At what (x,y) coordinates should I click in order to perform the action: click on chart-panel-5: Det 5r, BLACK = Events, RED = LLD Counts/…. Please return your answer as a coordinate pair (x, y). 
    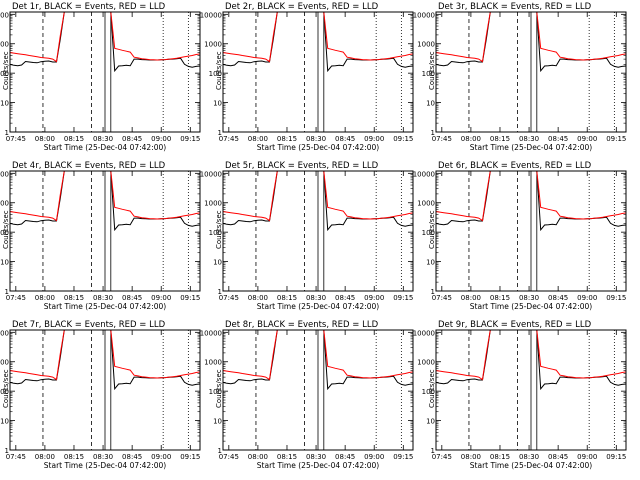
    Looking at the image, I should click on (307, 236).